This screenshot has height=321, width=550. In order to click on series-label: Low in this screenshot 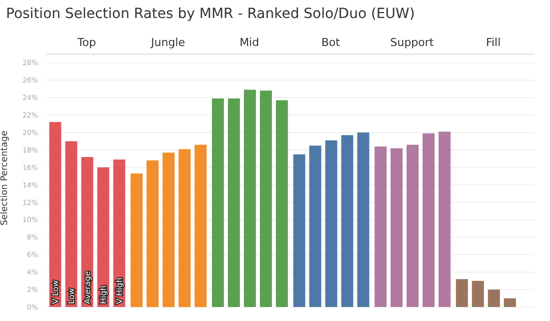, I will do `click(71, 296)`.